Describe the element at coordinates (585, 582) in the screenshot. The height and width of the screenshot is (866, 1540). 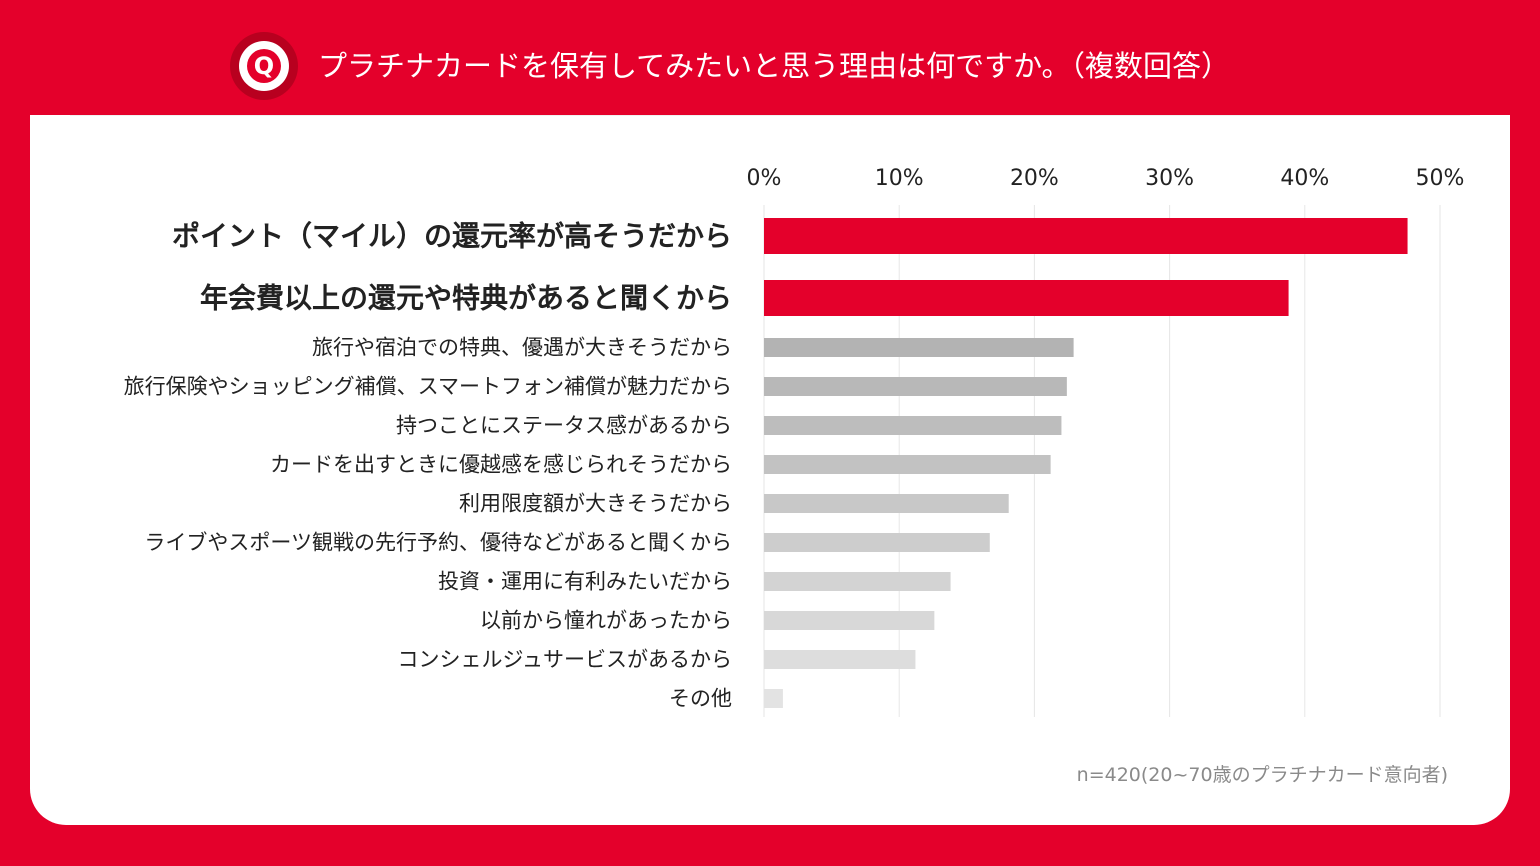
I see `category-label: 投資・運用に有利みたいだから` at that location.